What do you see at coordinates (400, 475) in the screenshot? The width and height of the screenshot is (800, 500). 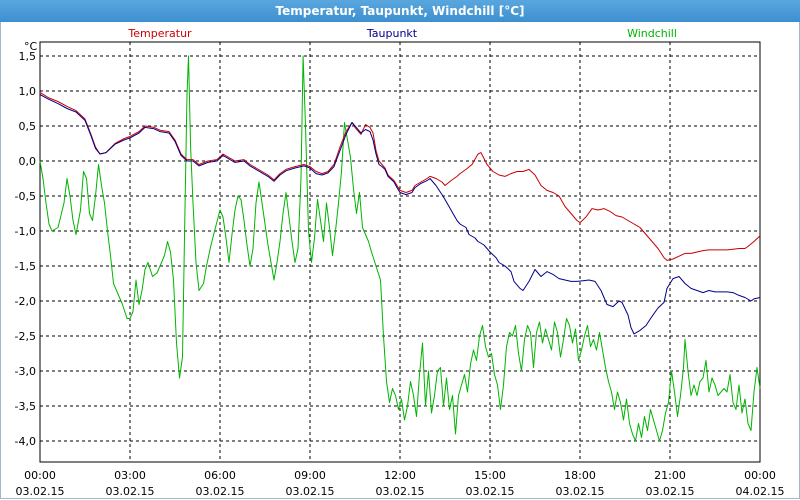 I see `x-tick-time: 12:00` at bounding box center [400, 475].